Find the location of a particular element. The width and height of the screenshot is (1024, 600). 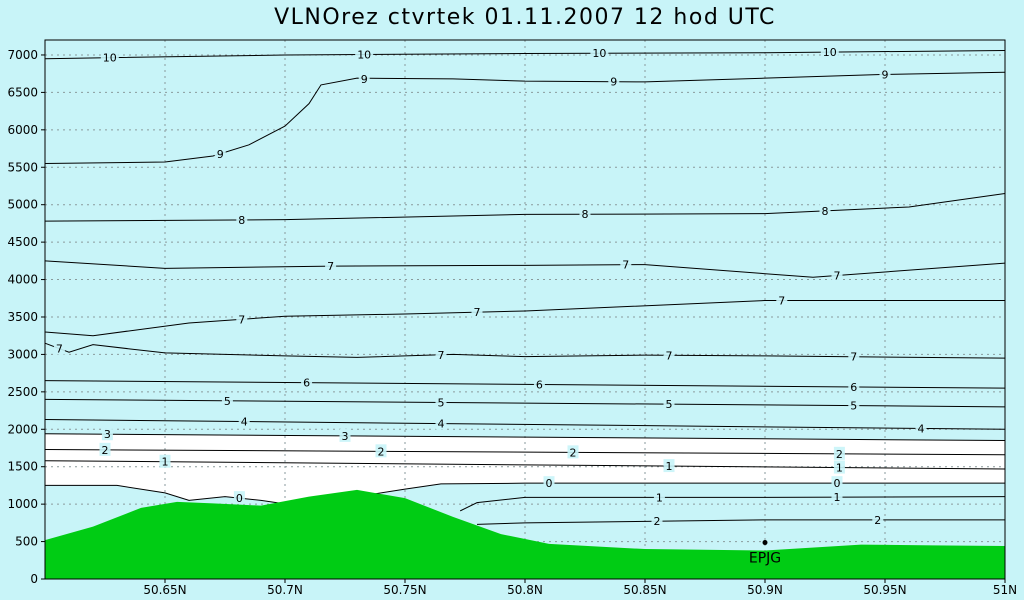

y-tick-label: 5000 is located at coordinates (22, 205).